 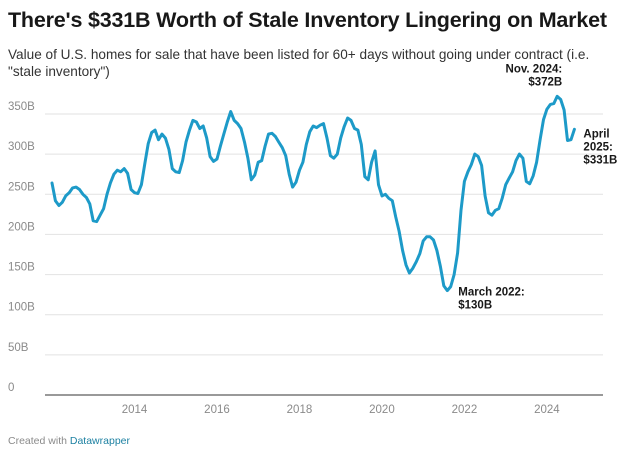 What do you see at coordinates (21, 268) in the screenshot?
I see `y-tick-label: 150B` at bounding box center [21, 268].